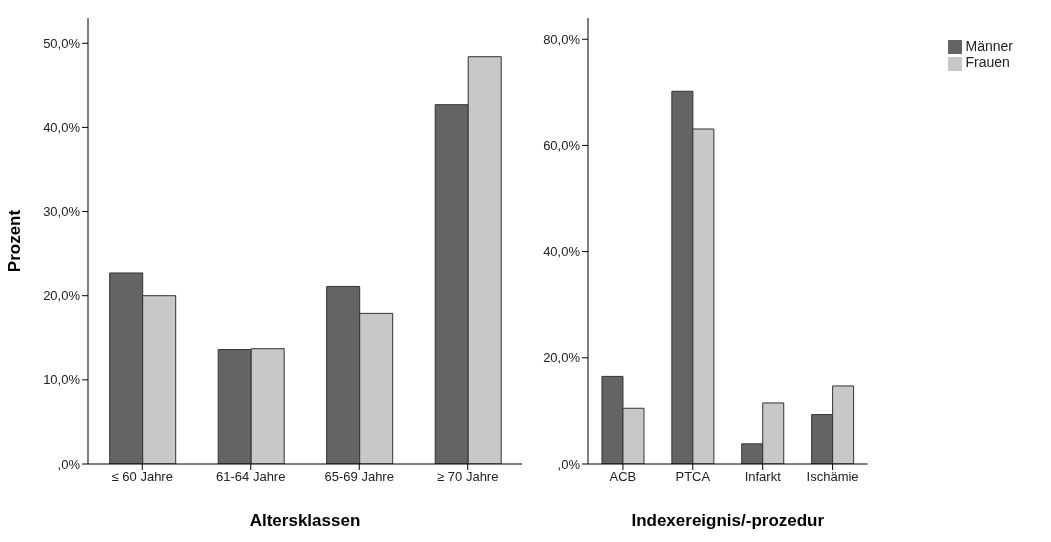  What do you see at coordinates (62, 43) in the screenshot?
I see `y-tick-label: 50,0%` at bounding box center [62, 43].